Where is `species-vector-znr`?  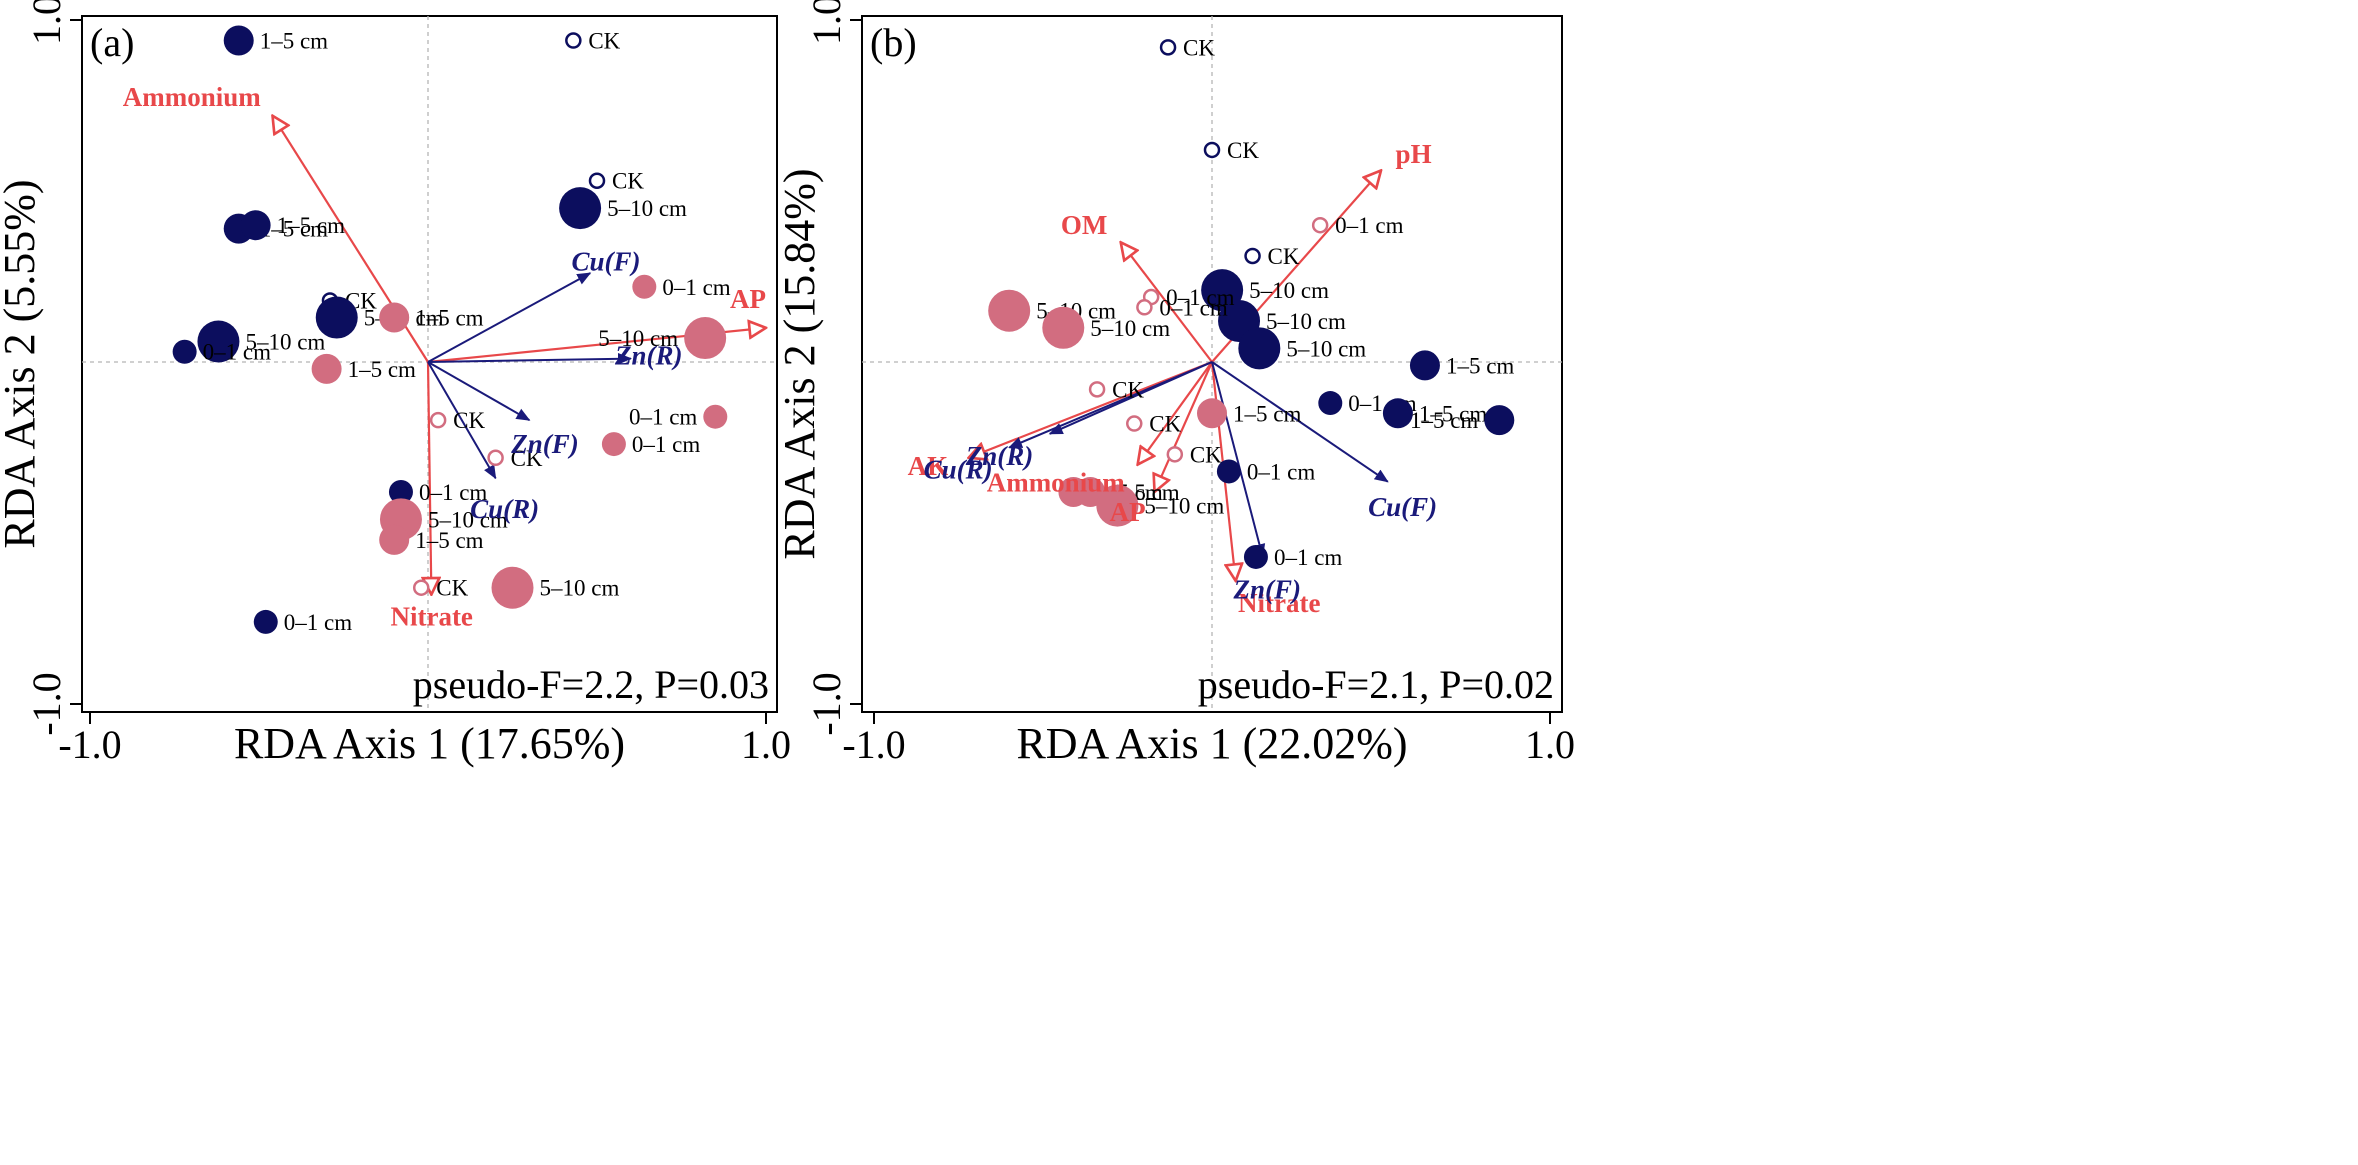 species-vector-znr is located at coordinates (1130, 398).